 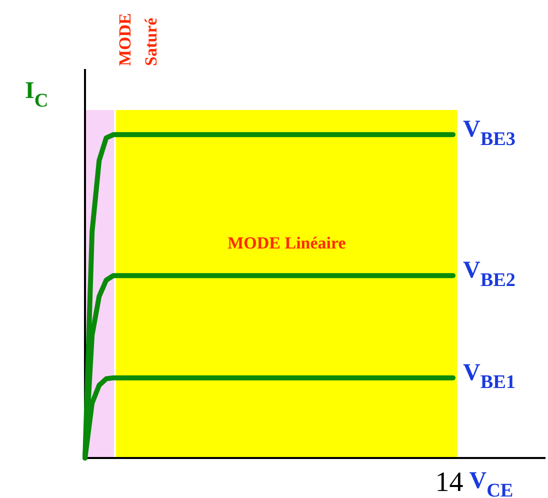 I want to click on annotation: MODE Linéaire, so click(x=287, y=242).